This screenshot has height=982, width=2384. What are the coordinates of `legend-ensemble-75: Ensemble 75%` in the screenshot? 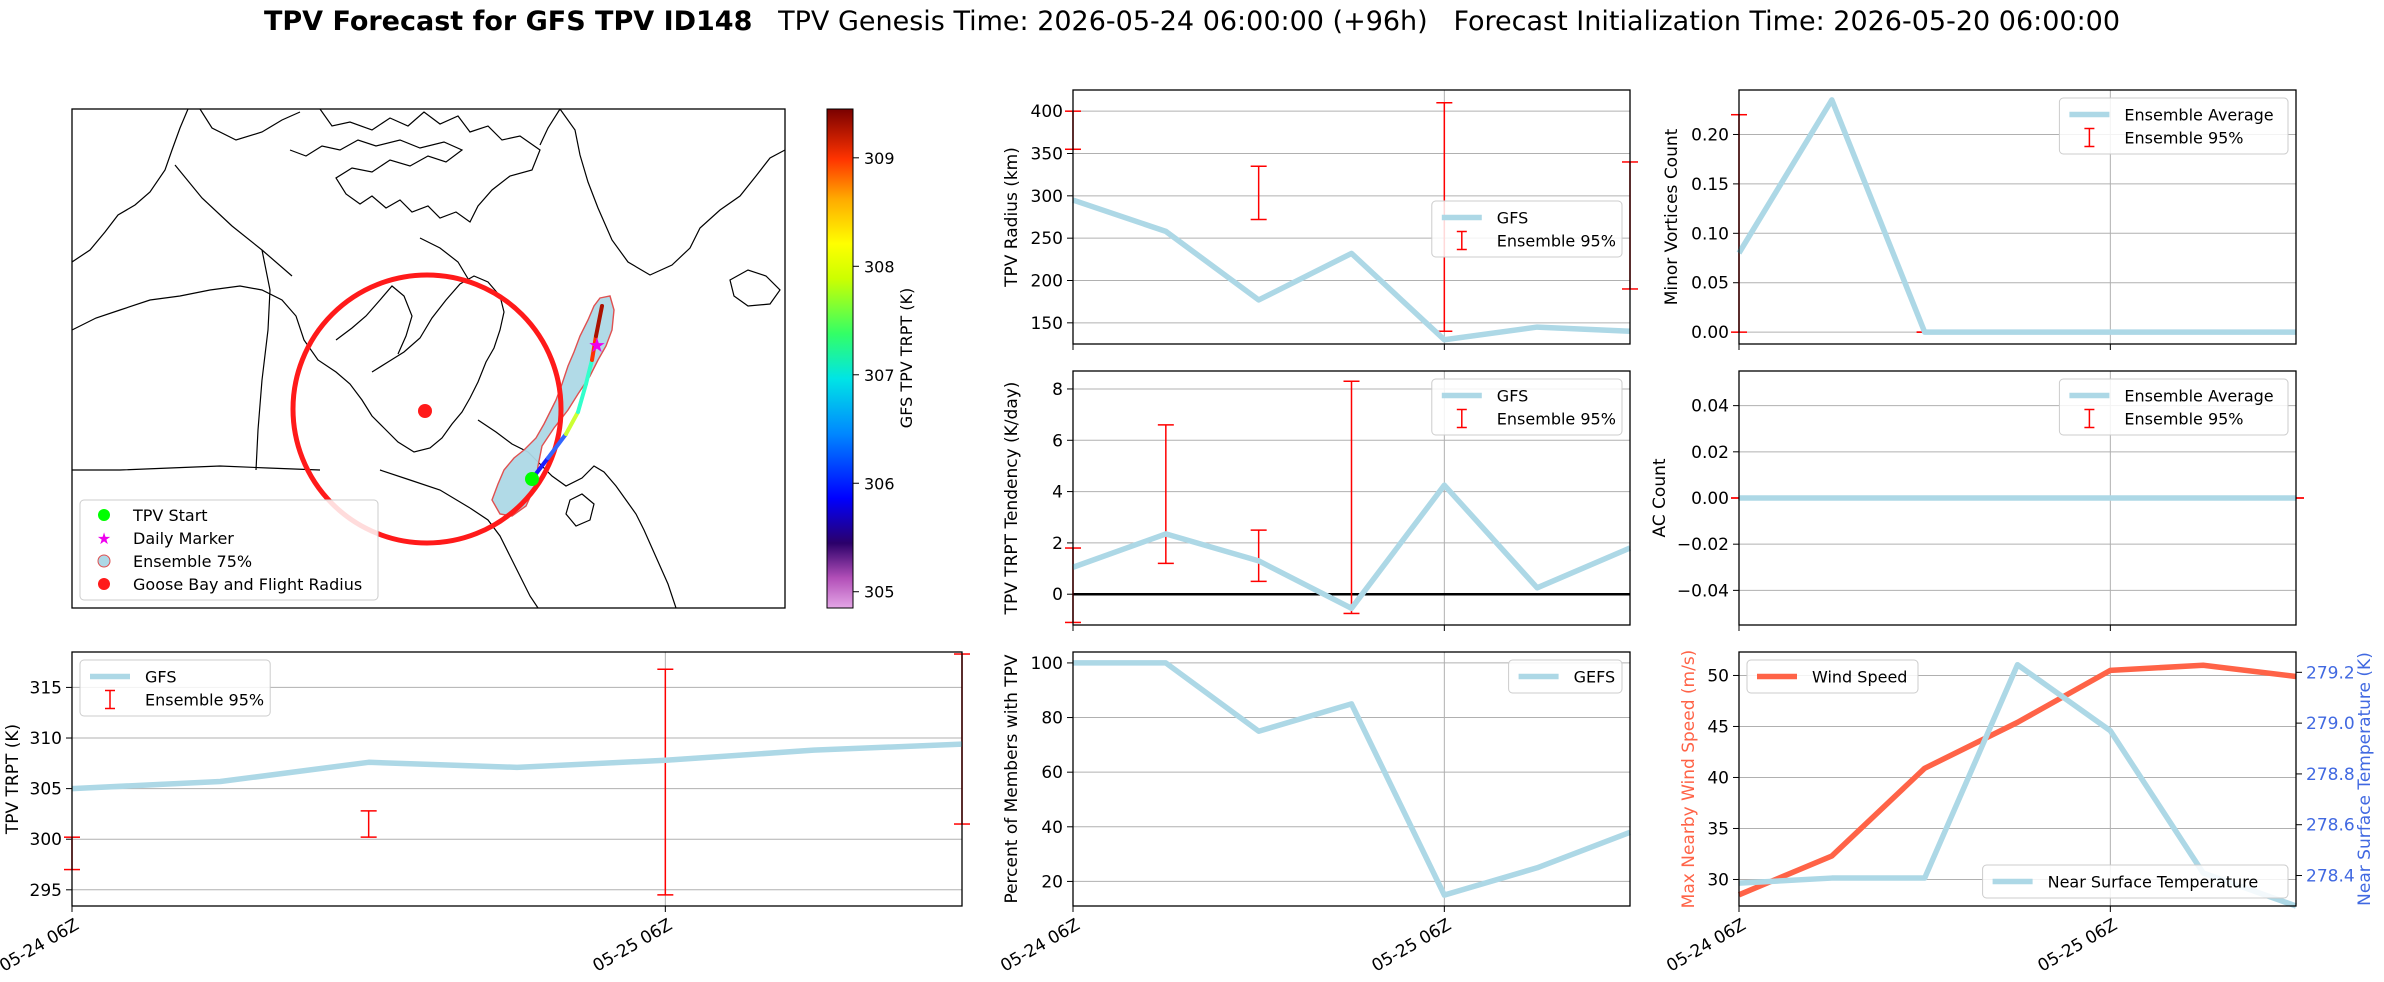 It's located at (192, 561).